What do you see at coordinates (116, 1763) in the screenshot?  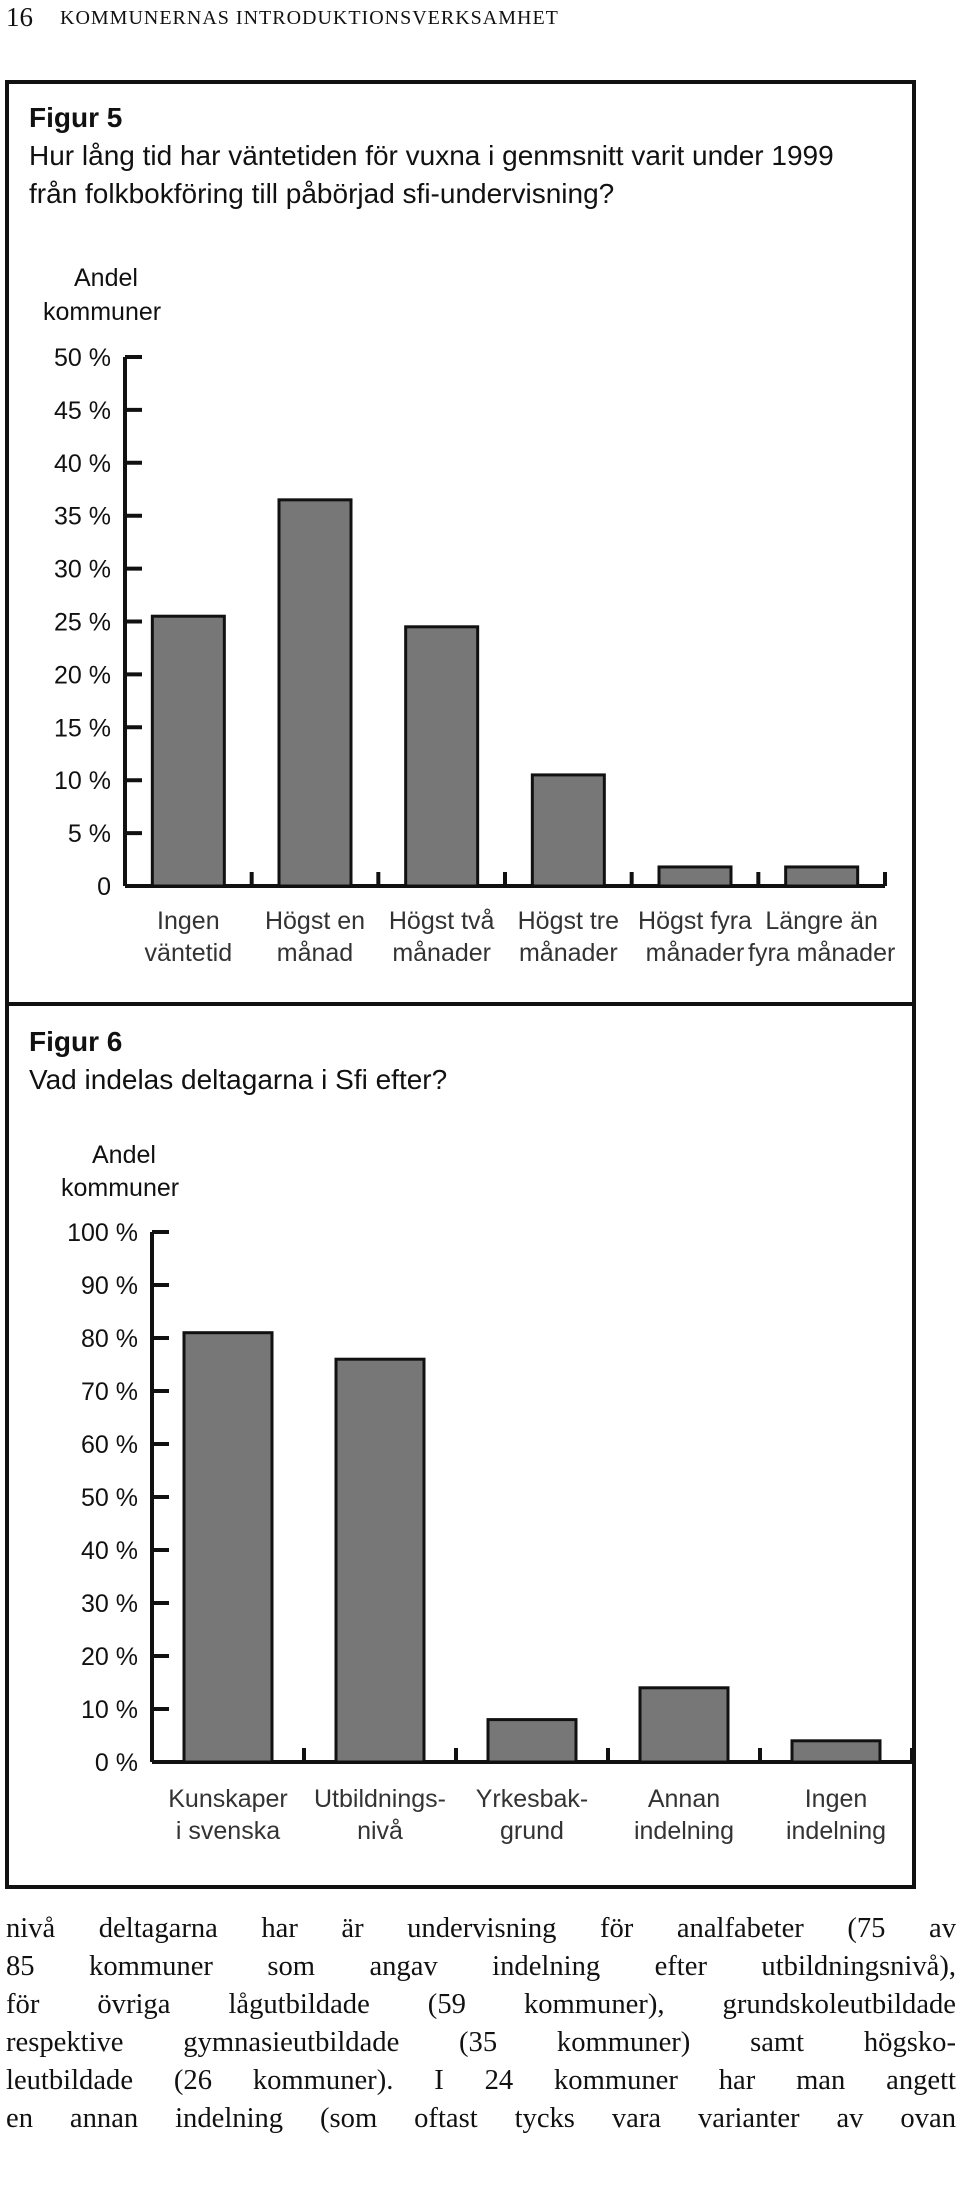 I see `y-tick-label: 0 %` at bounding box center [116, 1763].